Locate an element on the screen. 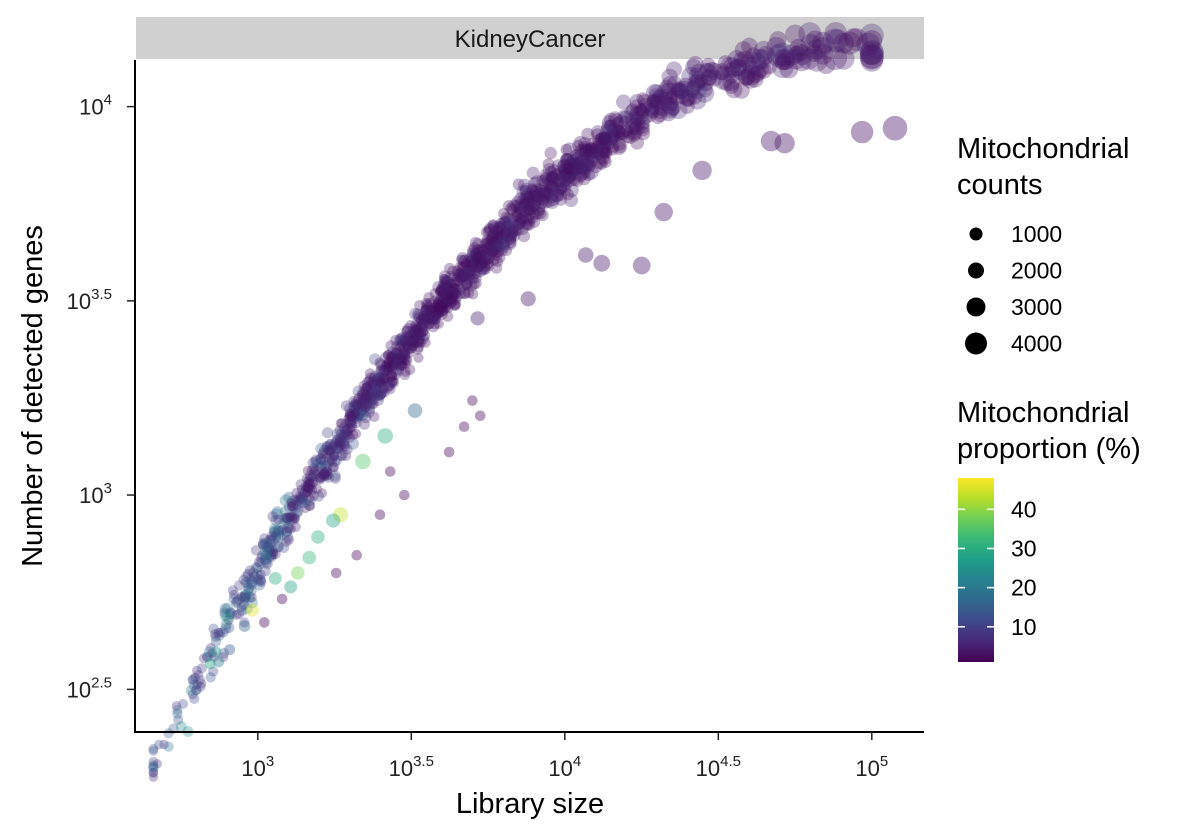 Image resolution: width=1200 pixels, height=840 pixels. x-tick-label: 105 is located at coordinates (871, 767).